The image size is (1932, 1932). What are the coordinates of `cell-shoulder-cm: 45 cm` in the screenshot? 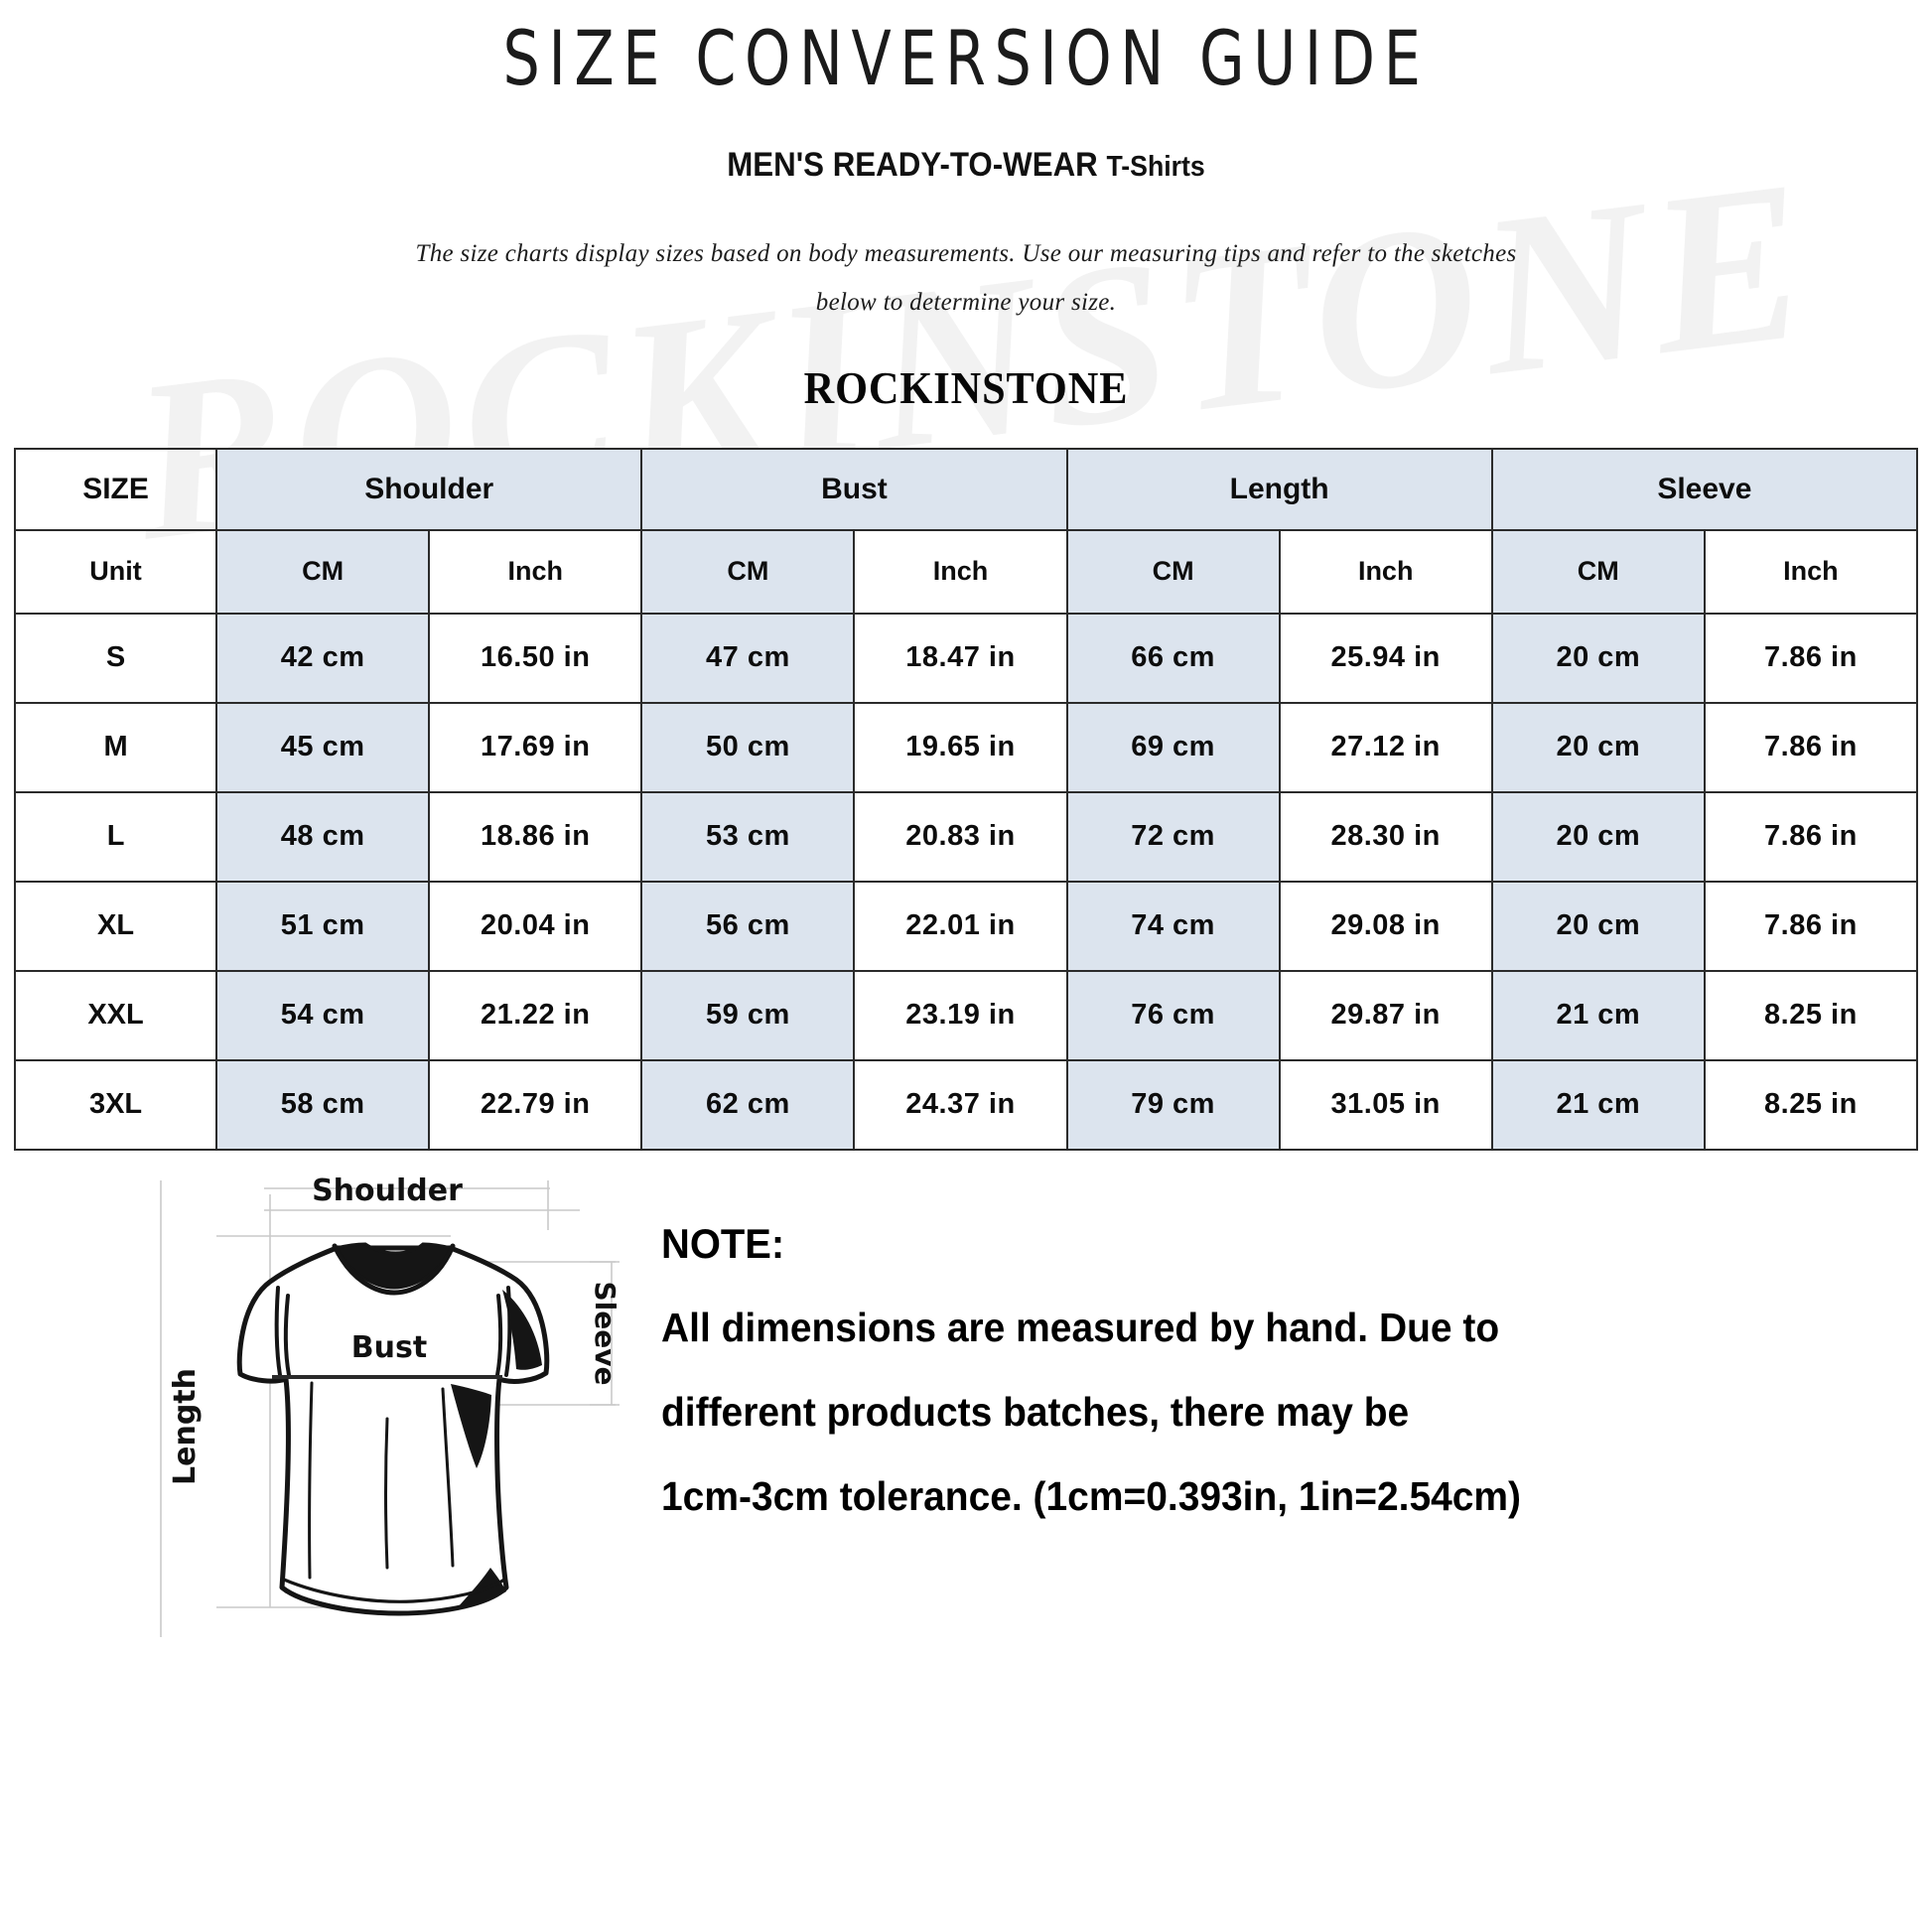 It's located at (323, 747).